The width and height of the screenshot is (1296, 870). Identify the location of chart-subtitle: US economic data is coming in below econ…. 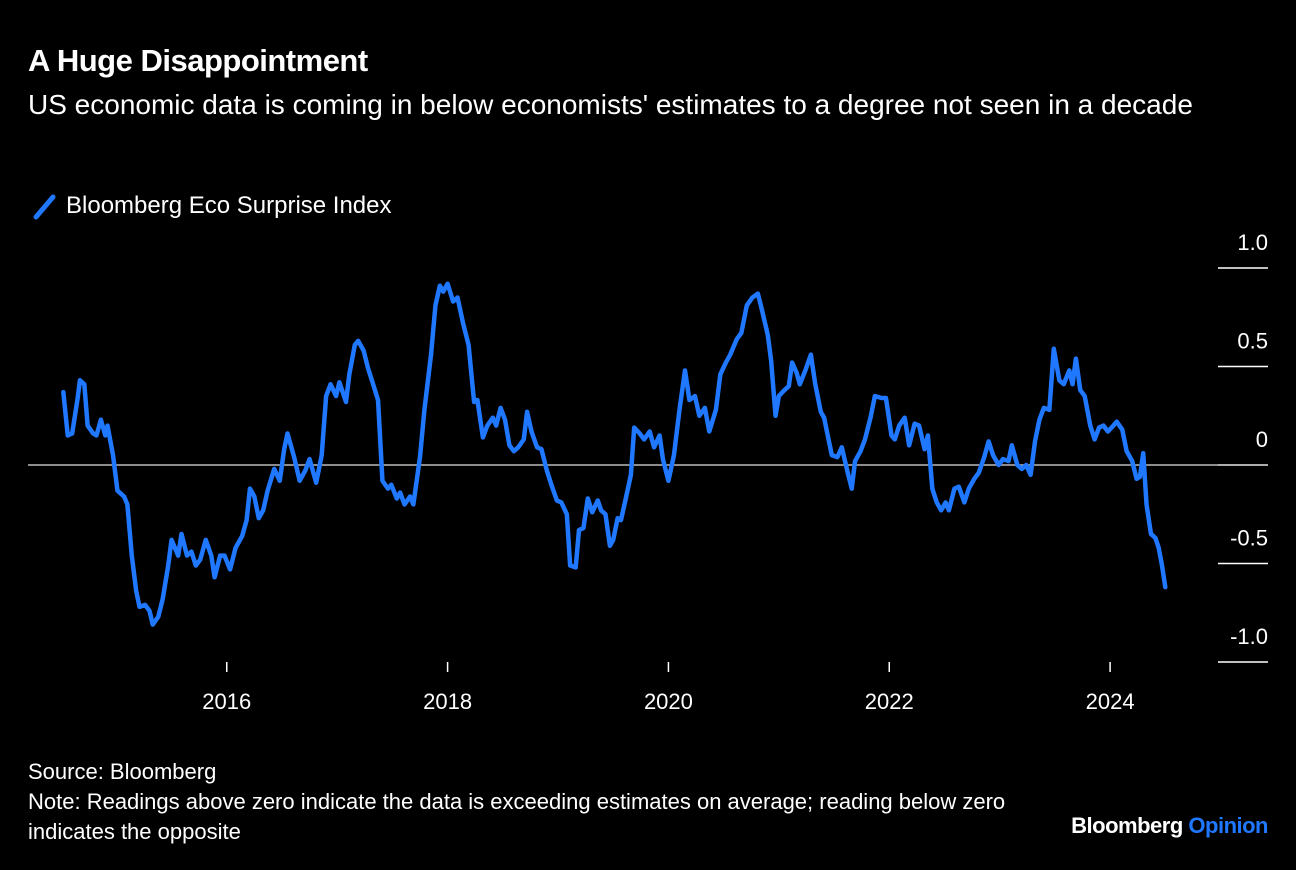
(610, 104).